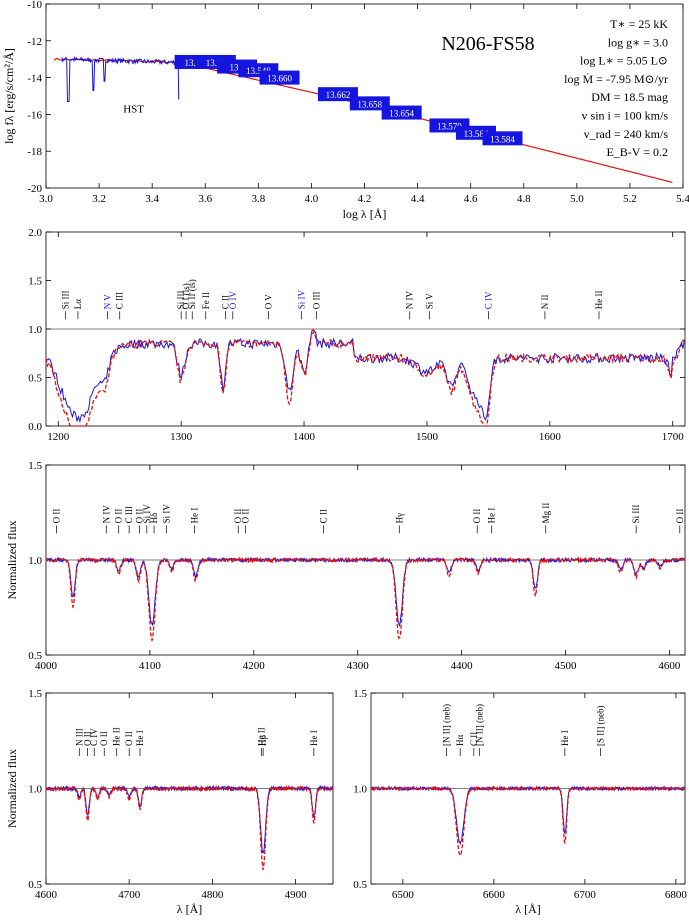 This screenshot has width=689, height=924. Describe the element at coordinates (35, 379) in the screenshot. I see `panel1-ytick-label: 0.5` at that location.